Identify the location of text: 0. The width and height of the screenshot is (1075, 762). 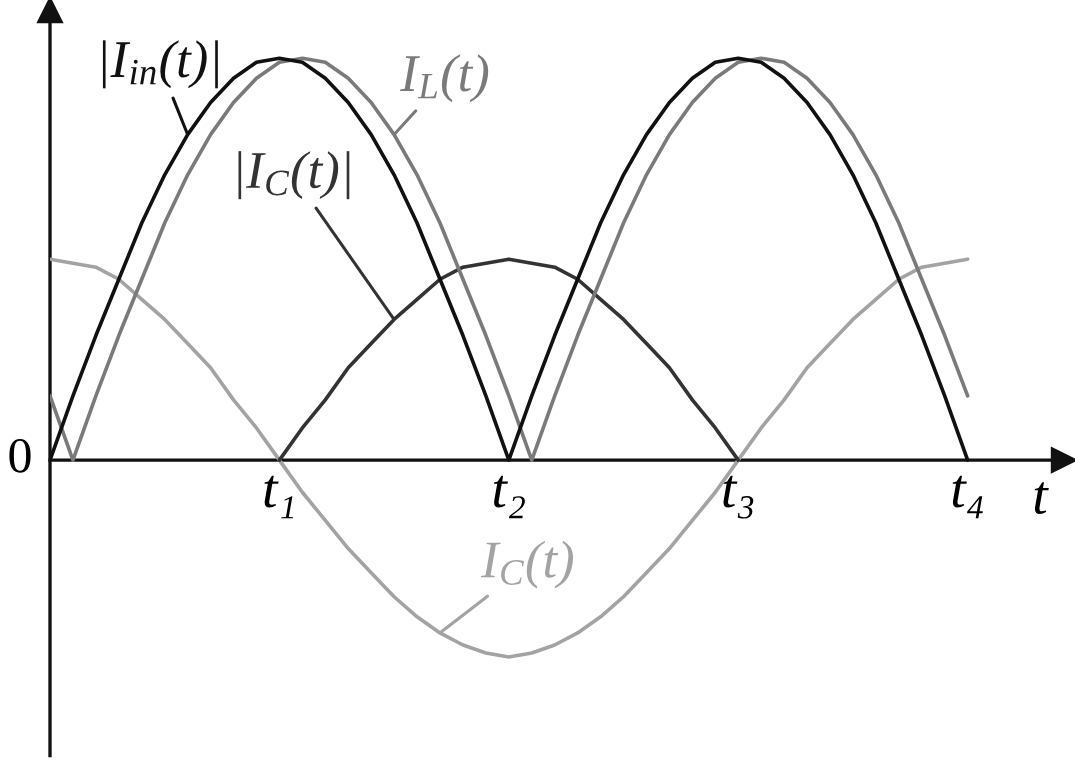
(20, 455).